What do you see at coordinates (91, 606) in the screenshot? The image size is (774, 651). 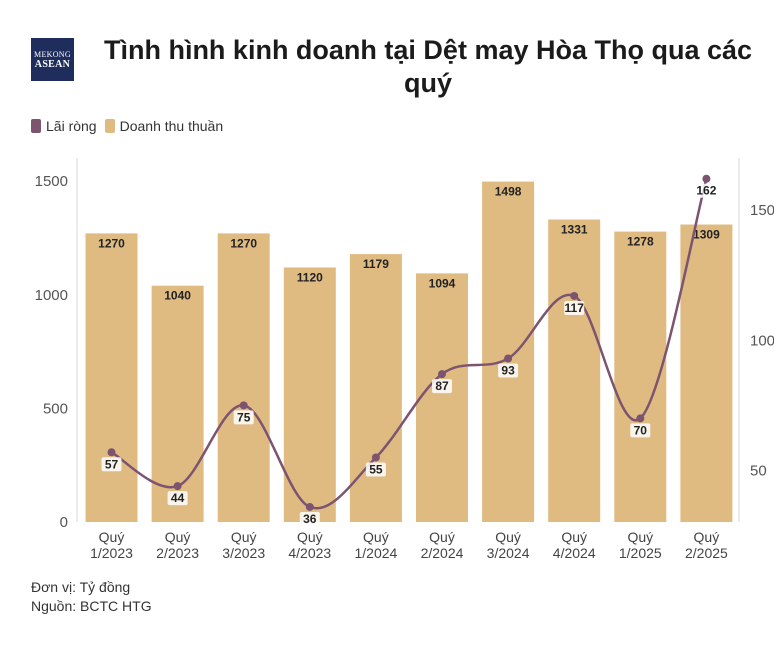 I see `source-note: Nguồn: BCTC HTG` at bounding box center [91, 606].